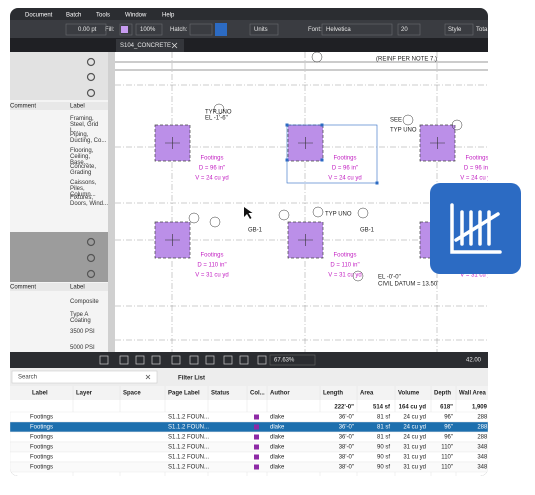  I want to click on scrollbar, so click(111, 202).